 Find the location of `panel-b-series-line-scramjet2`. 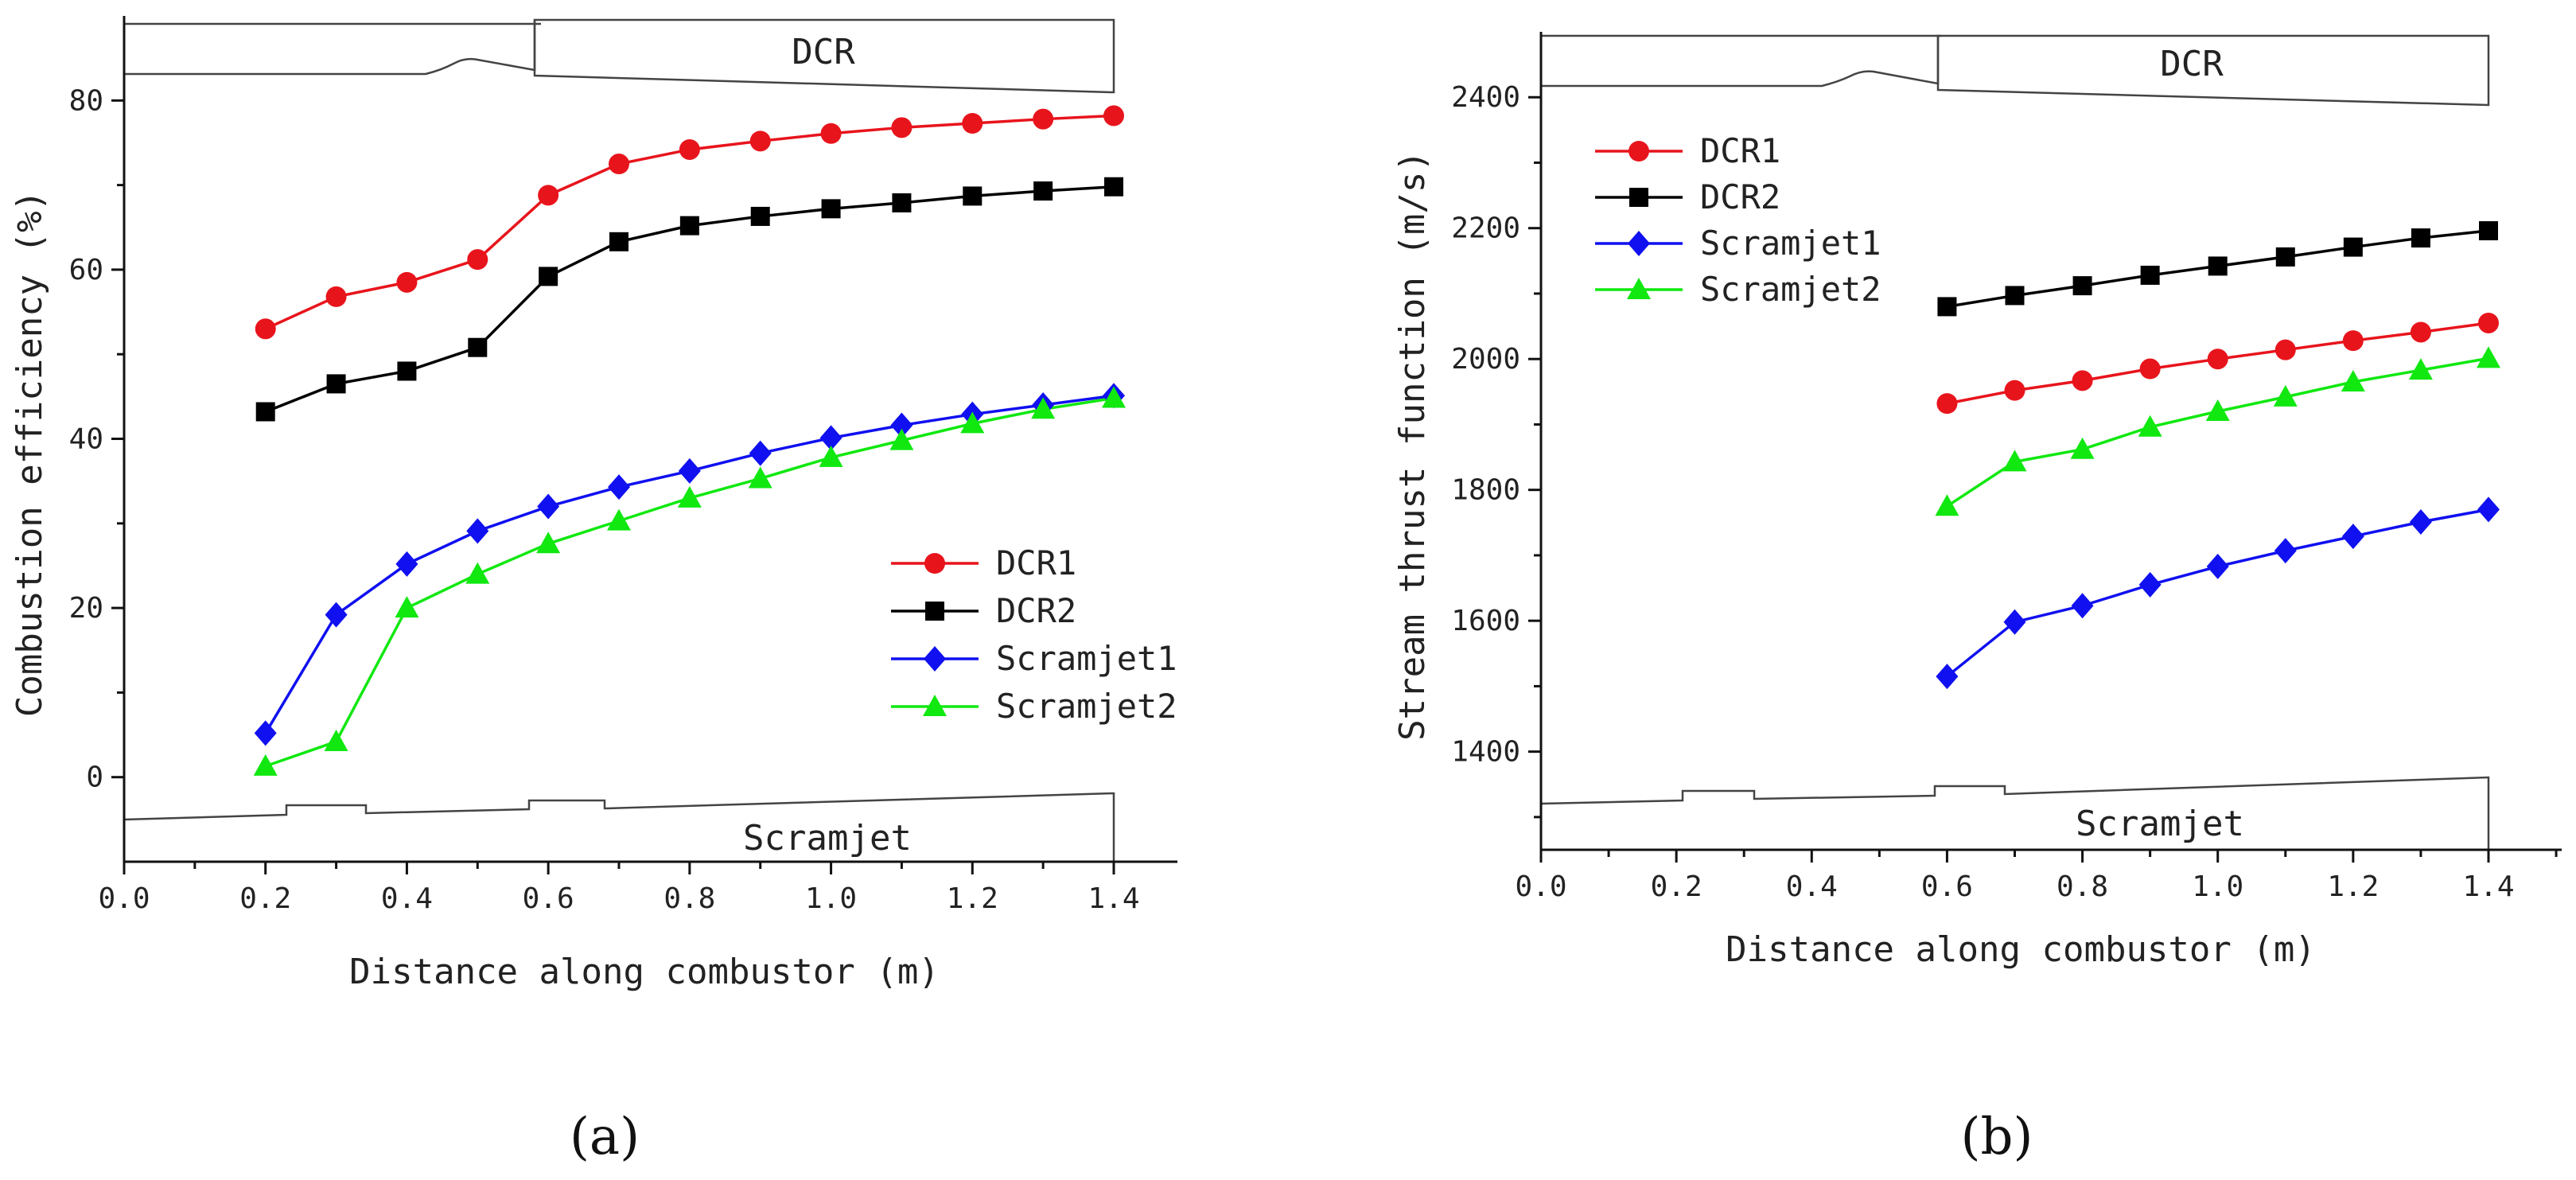

panel-b-series-line-scramjet2 is located at coordinates (2218, 432).